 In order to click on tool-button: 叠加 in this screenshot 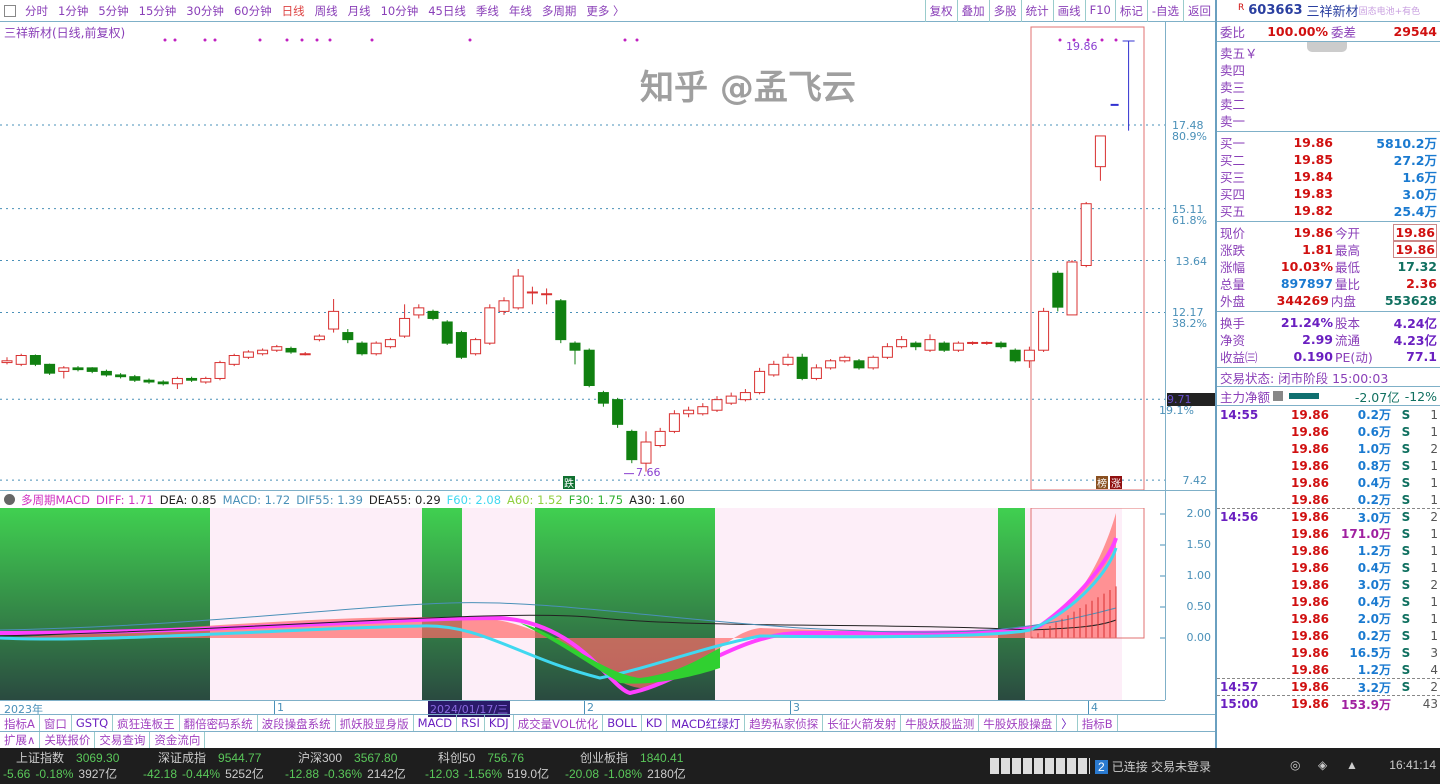, I will do `click(972, 11)`.